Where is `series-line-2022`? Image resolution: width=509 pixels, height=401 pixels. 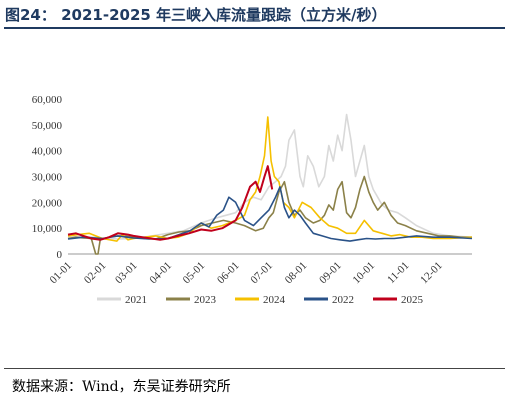
series-line-2022 is located at coordinates (270, 214).